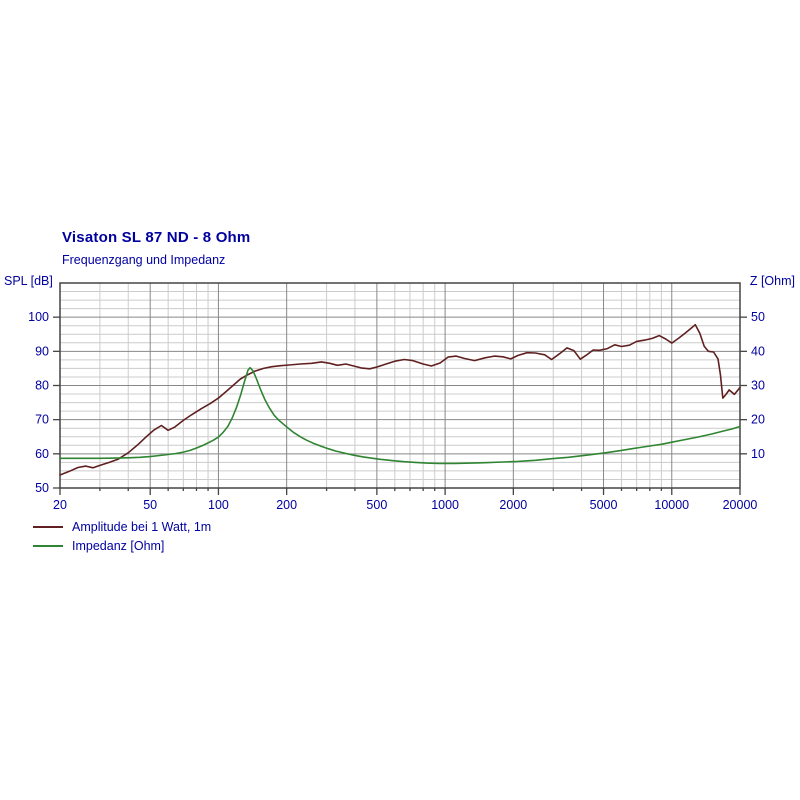 The image size is (800, 800). I want to click on amplitude-line-swatch, so click(48, 526).